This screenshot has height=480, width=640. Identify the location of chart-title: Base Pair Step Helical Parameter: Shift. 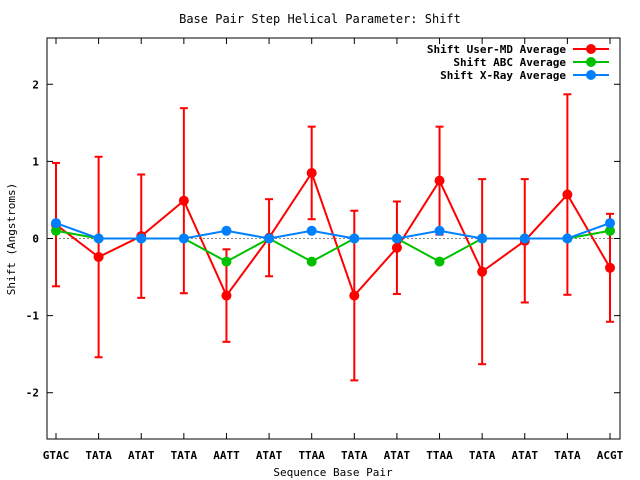
(320, 19).